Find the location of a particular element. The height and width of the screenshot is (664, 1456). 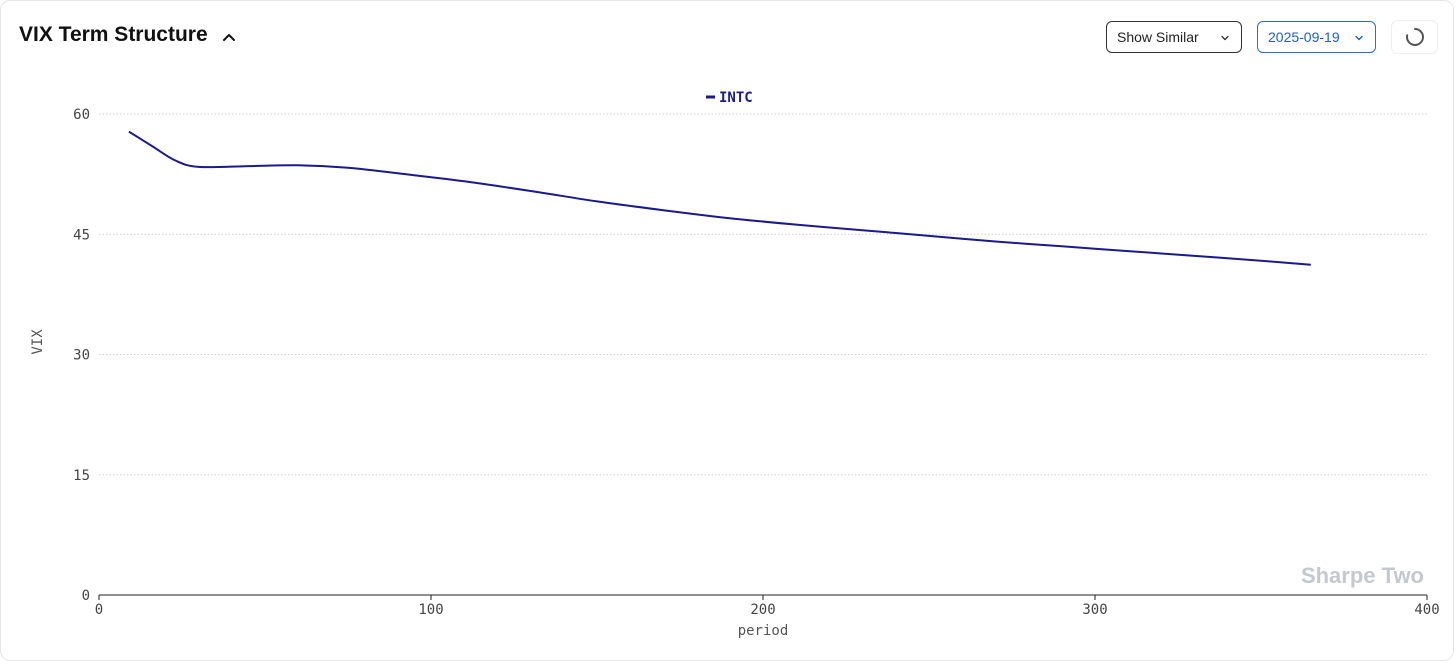

x-tick-label: 100 is located at coordinates (430, 610).